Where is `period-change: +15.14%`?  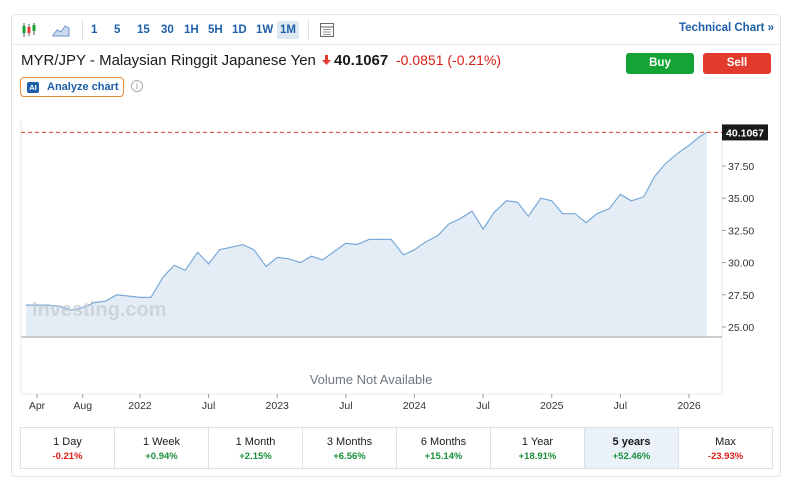 period-change: +15.14% is located at coordinates (443, 456).